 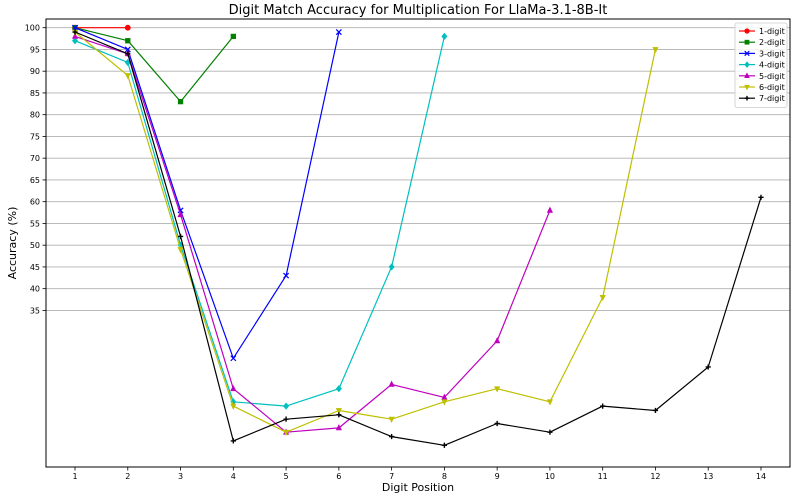 What do you see at coordinates (180, 476) in the screenshot?
I see `x-tick-label: 3` at bounding box center [180, 476].